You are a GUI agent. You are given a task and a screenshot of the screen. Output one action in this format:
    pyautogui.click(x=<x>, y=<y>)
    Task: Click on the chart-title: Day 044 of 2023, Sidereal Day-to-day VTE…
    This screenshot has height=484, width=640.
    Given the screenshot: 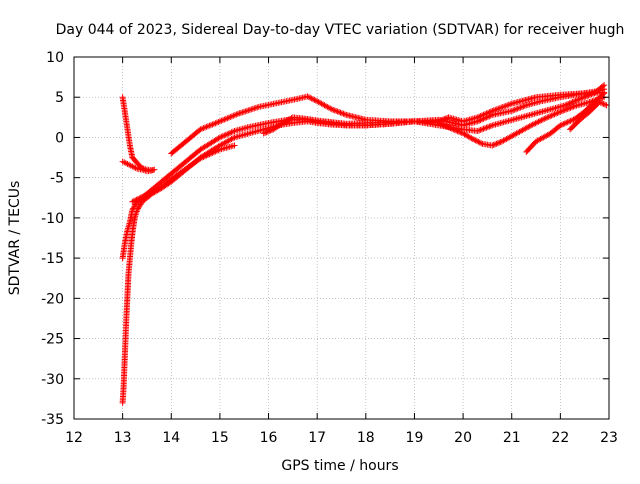 What is the action you would take?
    pyautogui.click(x=340, y=30)
    